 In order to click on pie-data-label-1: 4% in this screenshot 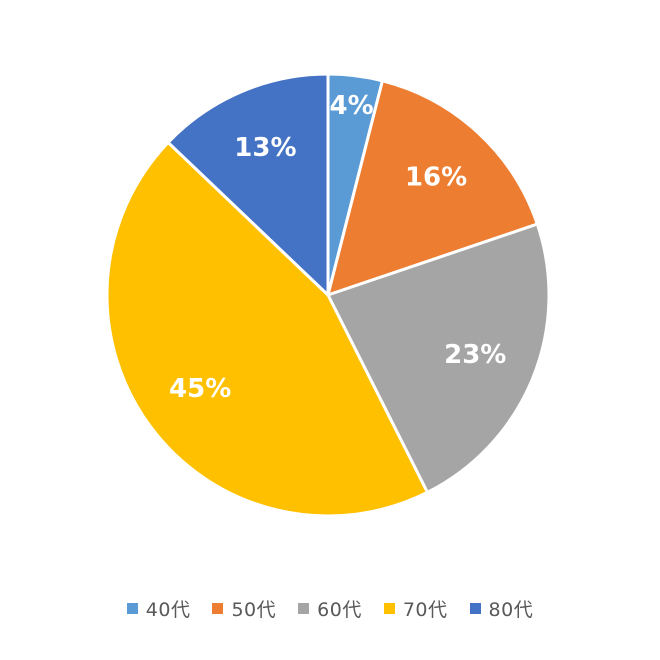, I will do `click(352, 106)`.